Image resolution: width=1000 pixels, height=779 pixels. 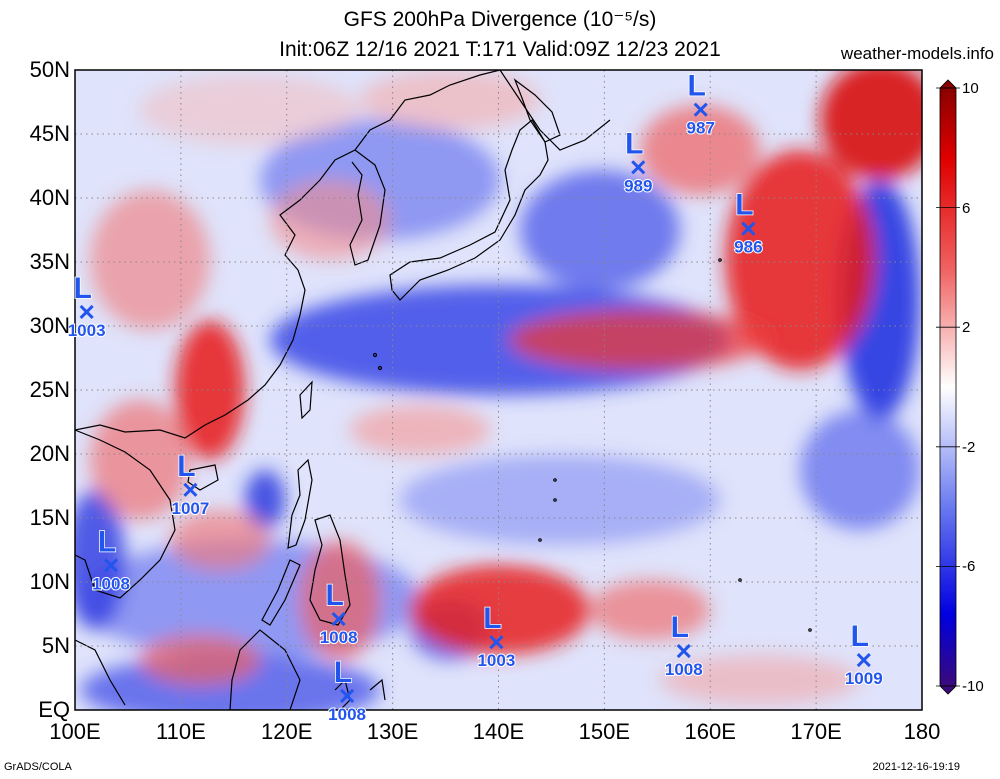 I want to click on longitude-label: 110E, so click(x=181, y=731).